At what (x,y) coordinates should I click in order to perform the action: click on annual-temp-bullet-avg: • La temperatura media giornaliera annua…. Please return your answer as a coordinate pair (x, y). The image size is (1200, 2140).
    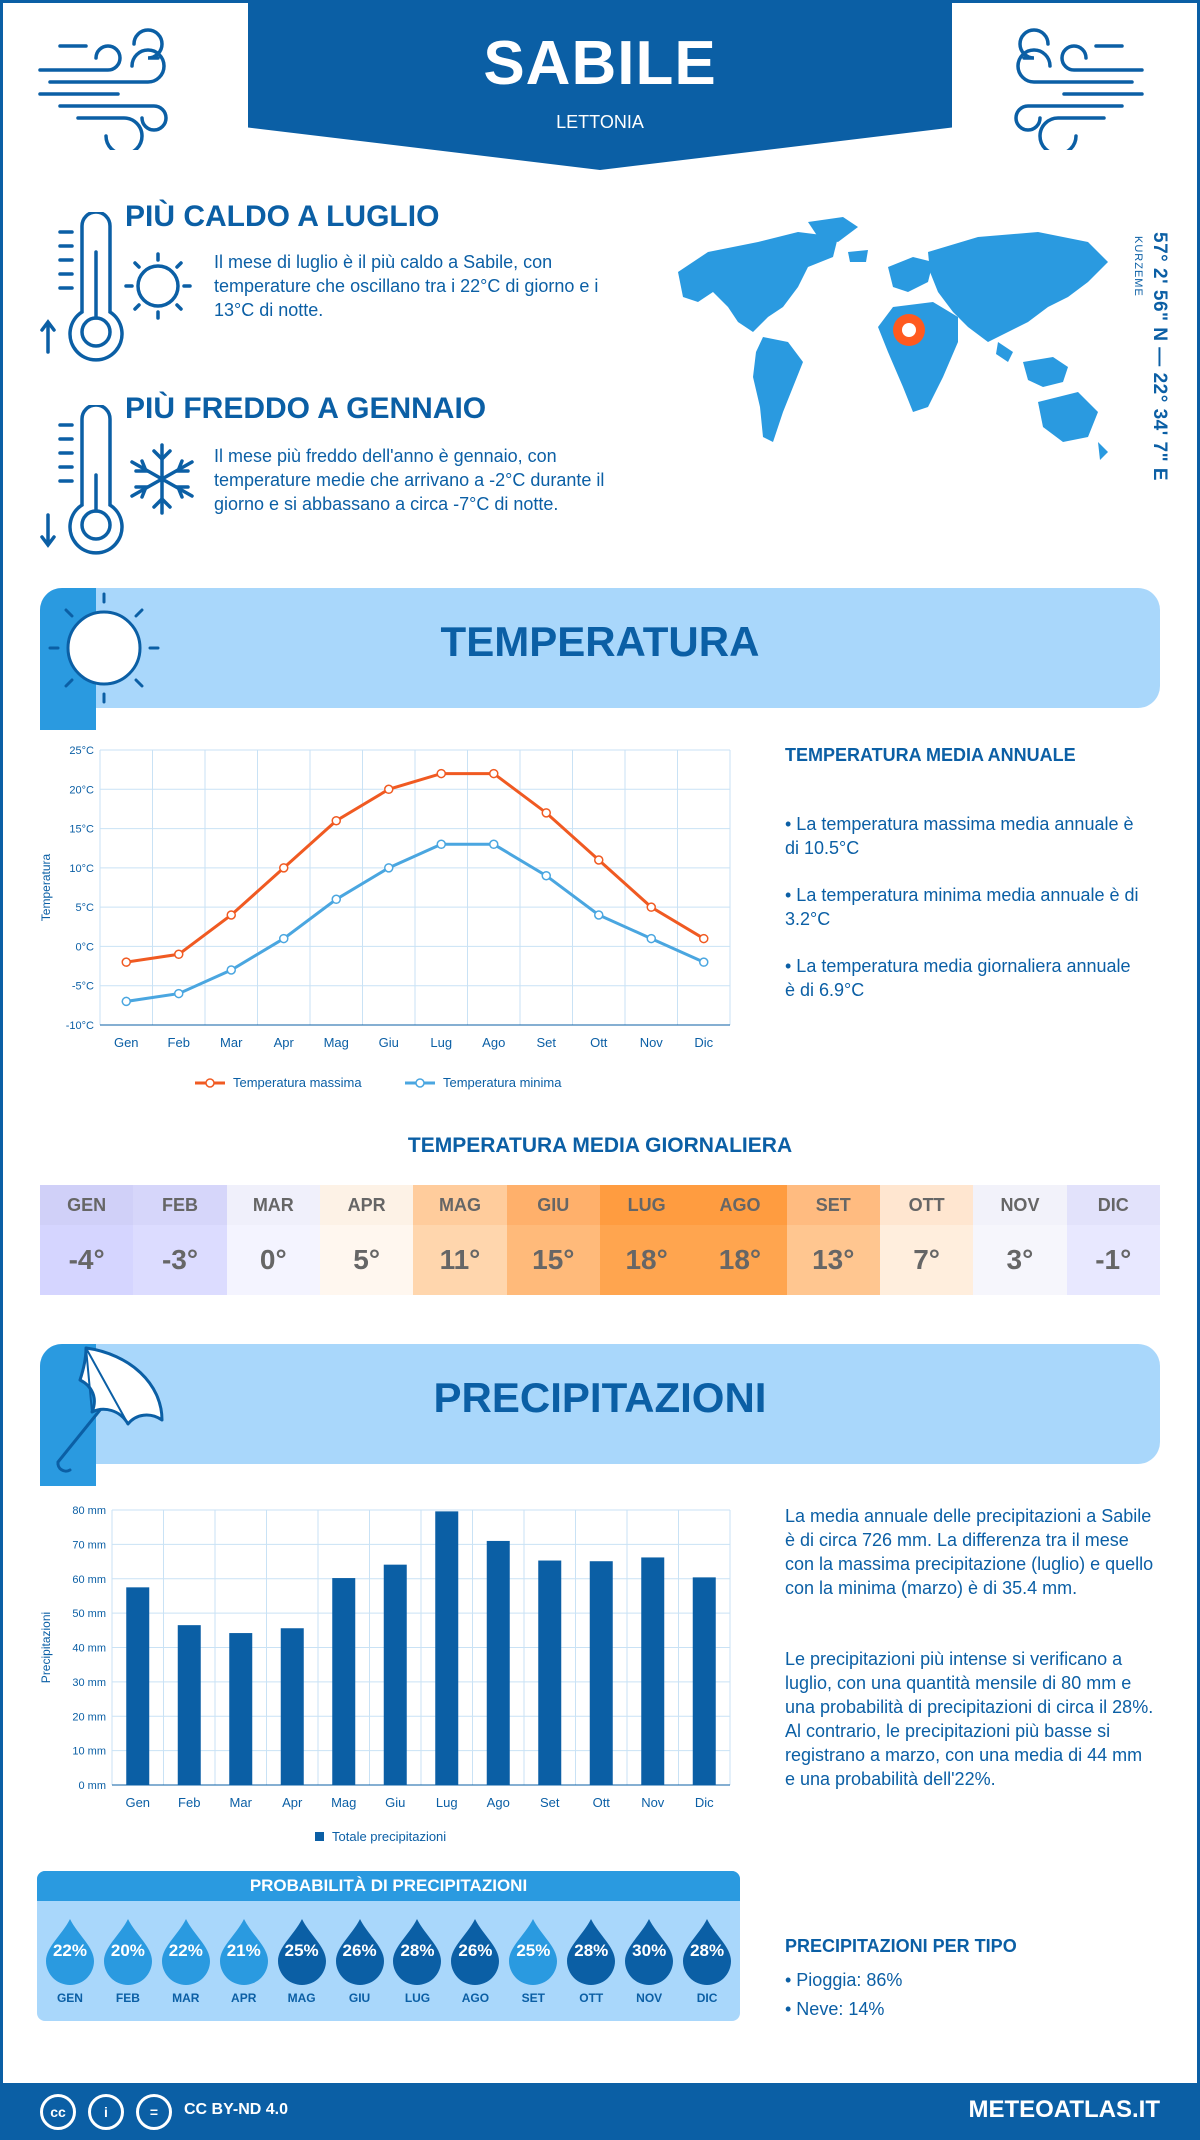
    Looking at the image, I should click on (958, 978).